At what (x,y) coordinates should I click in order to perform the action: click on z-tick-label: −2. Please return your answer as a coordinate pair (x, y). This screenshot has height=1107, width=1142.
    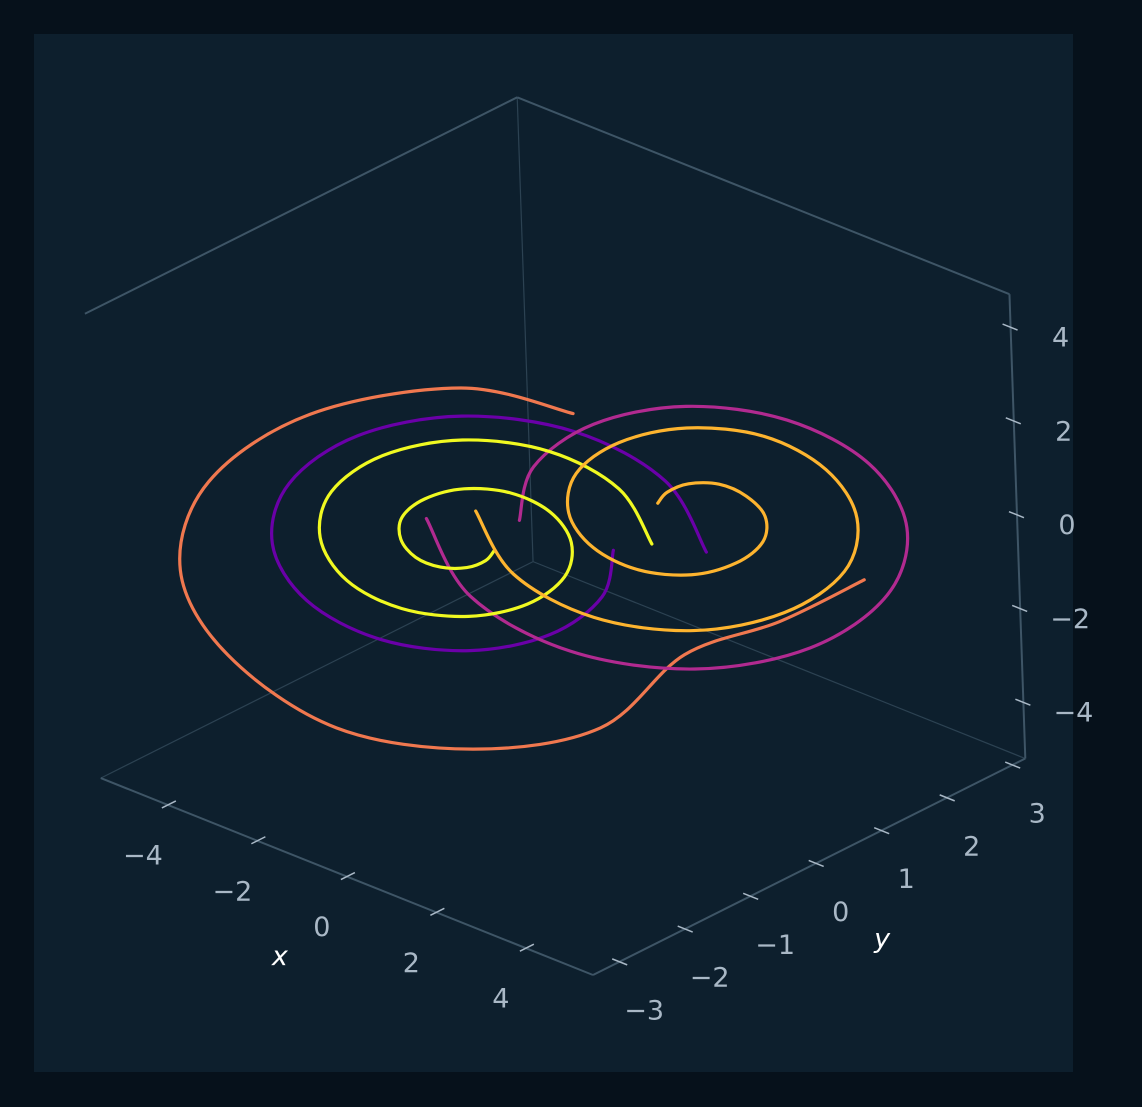
    Looking at the image, I should click on (1070, 619).